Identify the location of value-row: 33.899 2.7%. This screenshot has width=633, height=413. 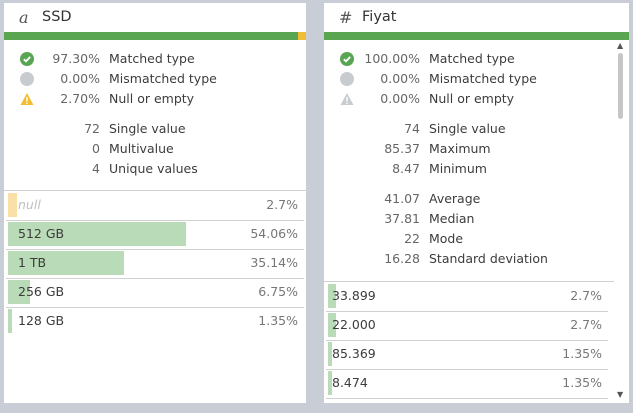
(467, 297).